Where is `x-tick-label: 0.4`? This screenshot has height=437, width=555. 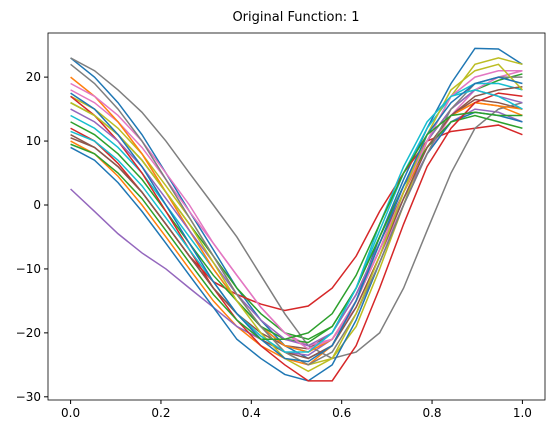 x-tick-label: 0.4 is located at coordinates (251, 413).